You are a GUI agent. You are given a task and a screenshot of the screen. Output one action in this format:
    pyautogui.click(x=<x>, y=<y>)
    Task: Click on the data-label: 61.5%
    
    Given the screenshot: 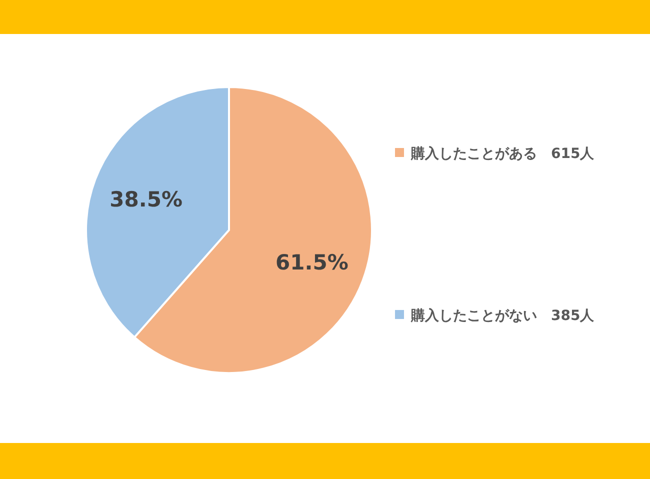 What is the action you would take?
    pyautogui.click(x=312, y=262)
    